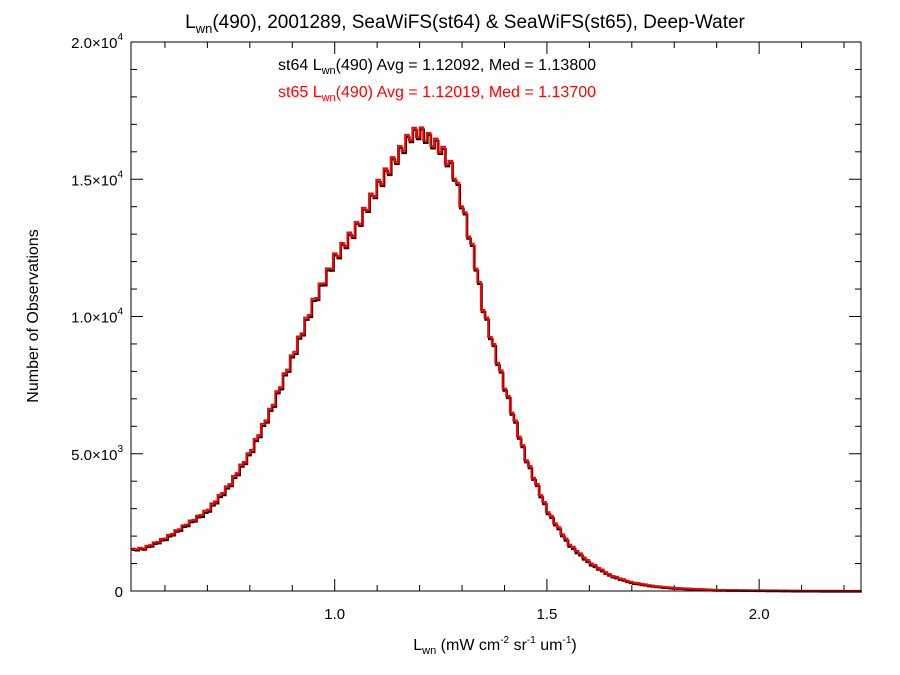 The height and width of the screenshot is (675, 900). What do you see at coordinates (494, 646) in the screenshot?
I see `x-axis-label: Lwn (mW cm-2 sr-1 um-1)` at bounding box center [494, 646].